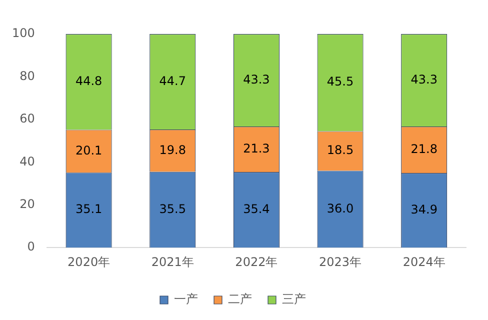 The image size is (488, 320). What do you see at coordinates (340, 208) in the screenshot?
I see `data-label: 36.0` at bounding box center [340, 208].